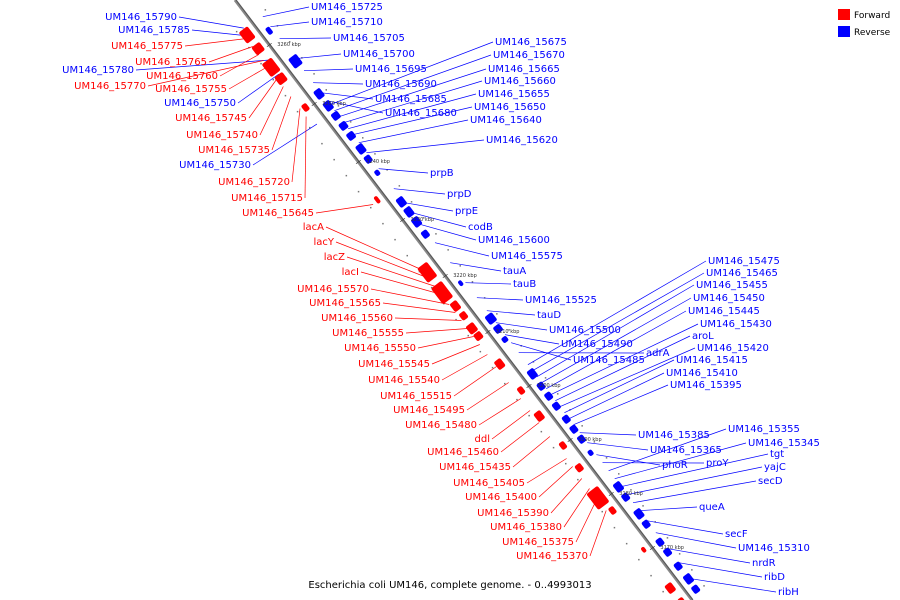 This screenshot has width=900, height=600. What do you see at coordinates (278, 213) in the screenshot?
I see `forward-gene-label: UM146_15645` at bounding box center [278, 213].